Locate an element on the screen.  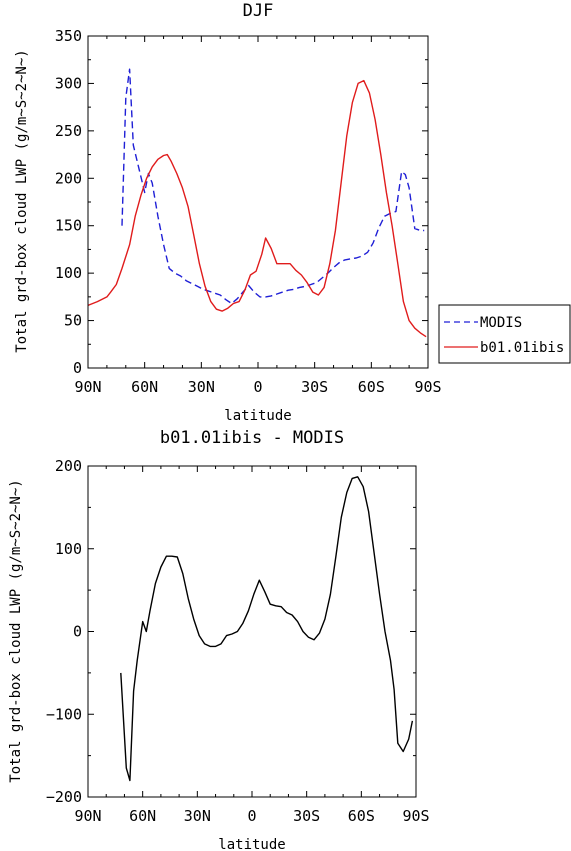
legend: MODIS b01.01ibis is located at coordinates (504, 334).